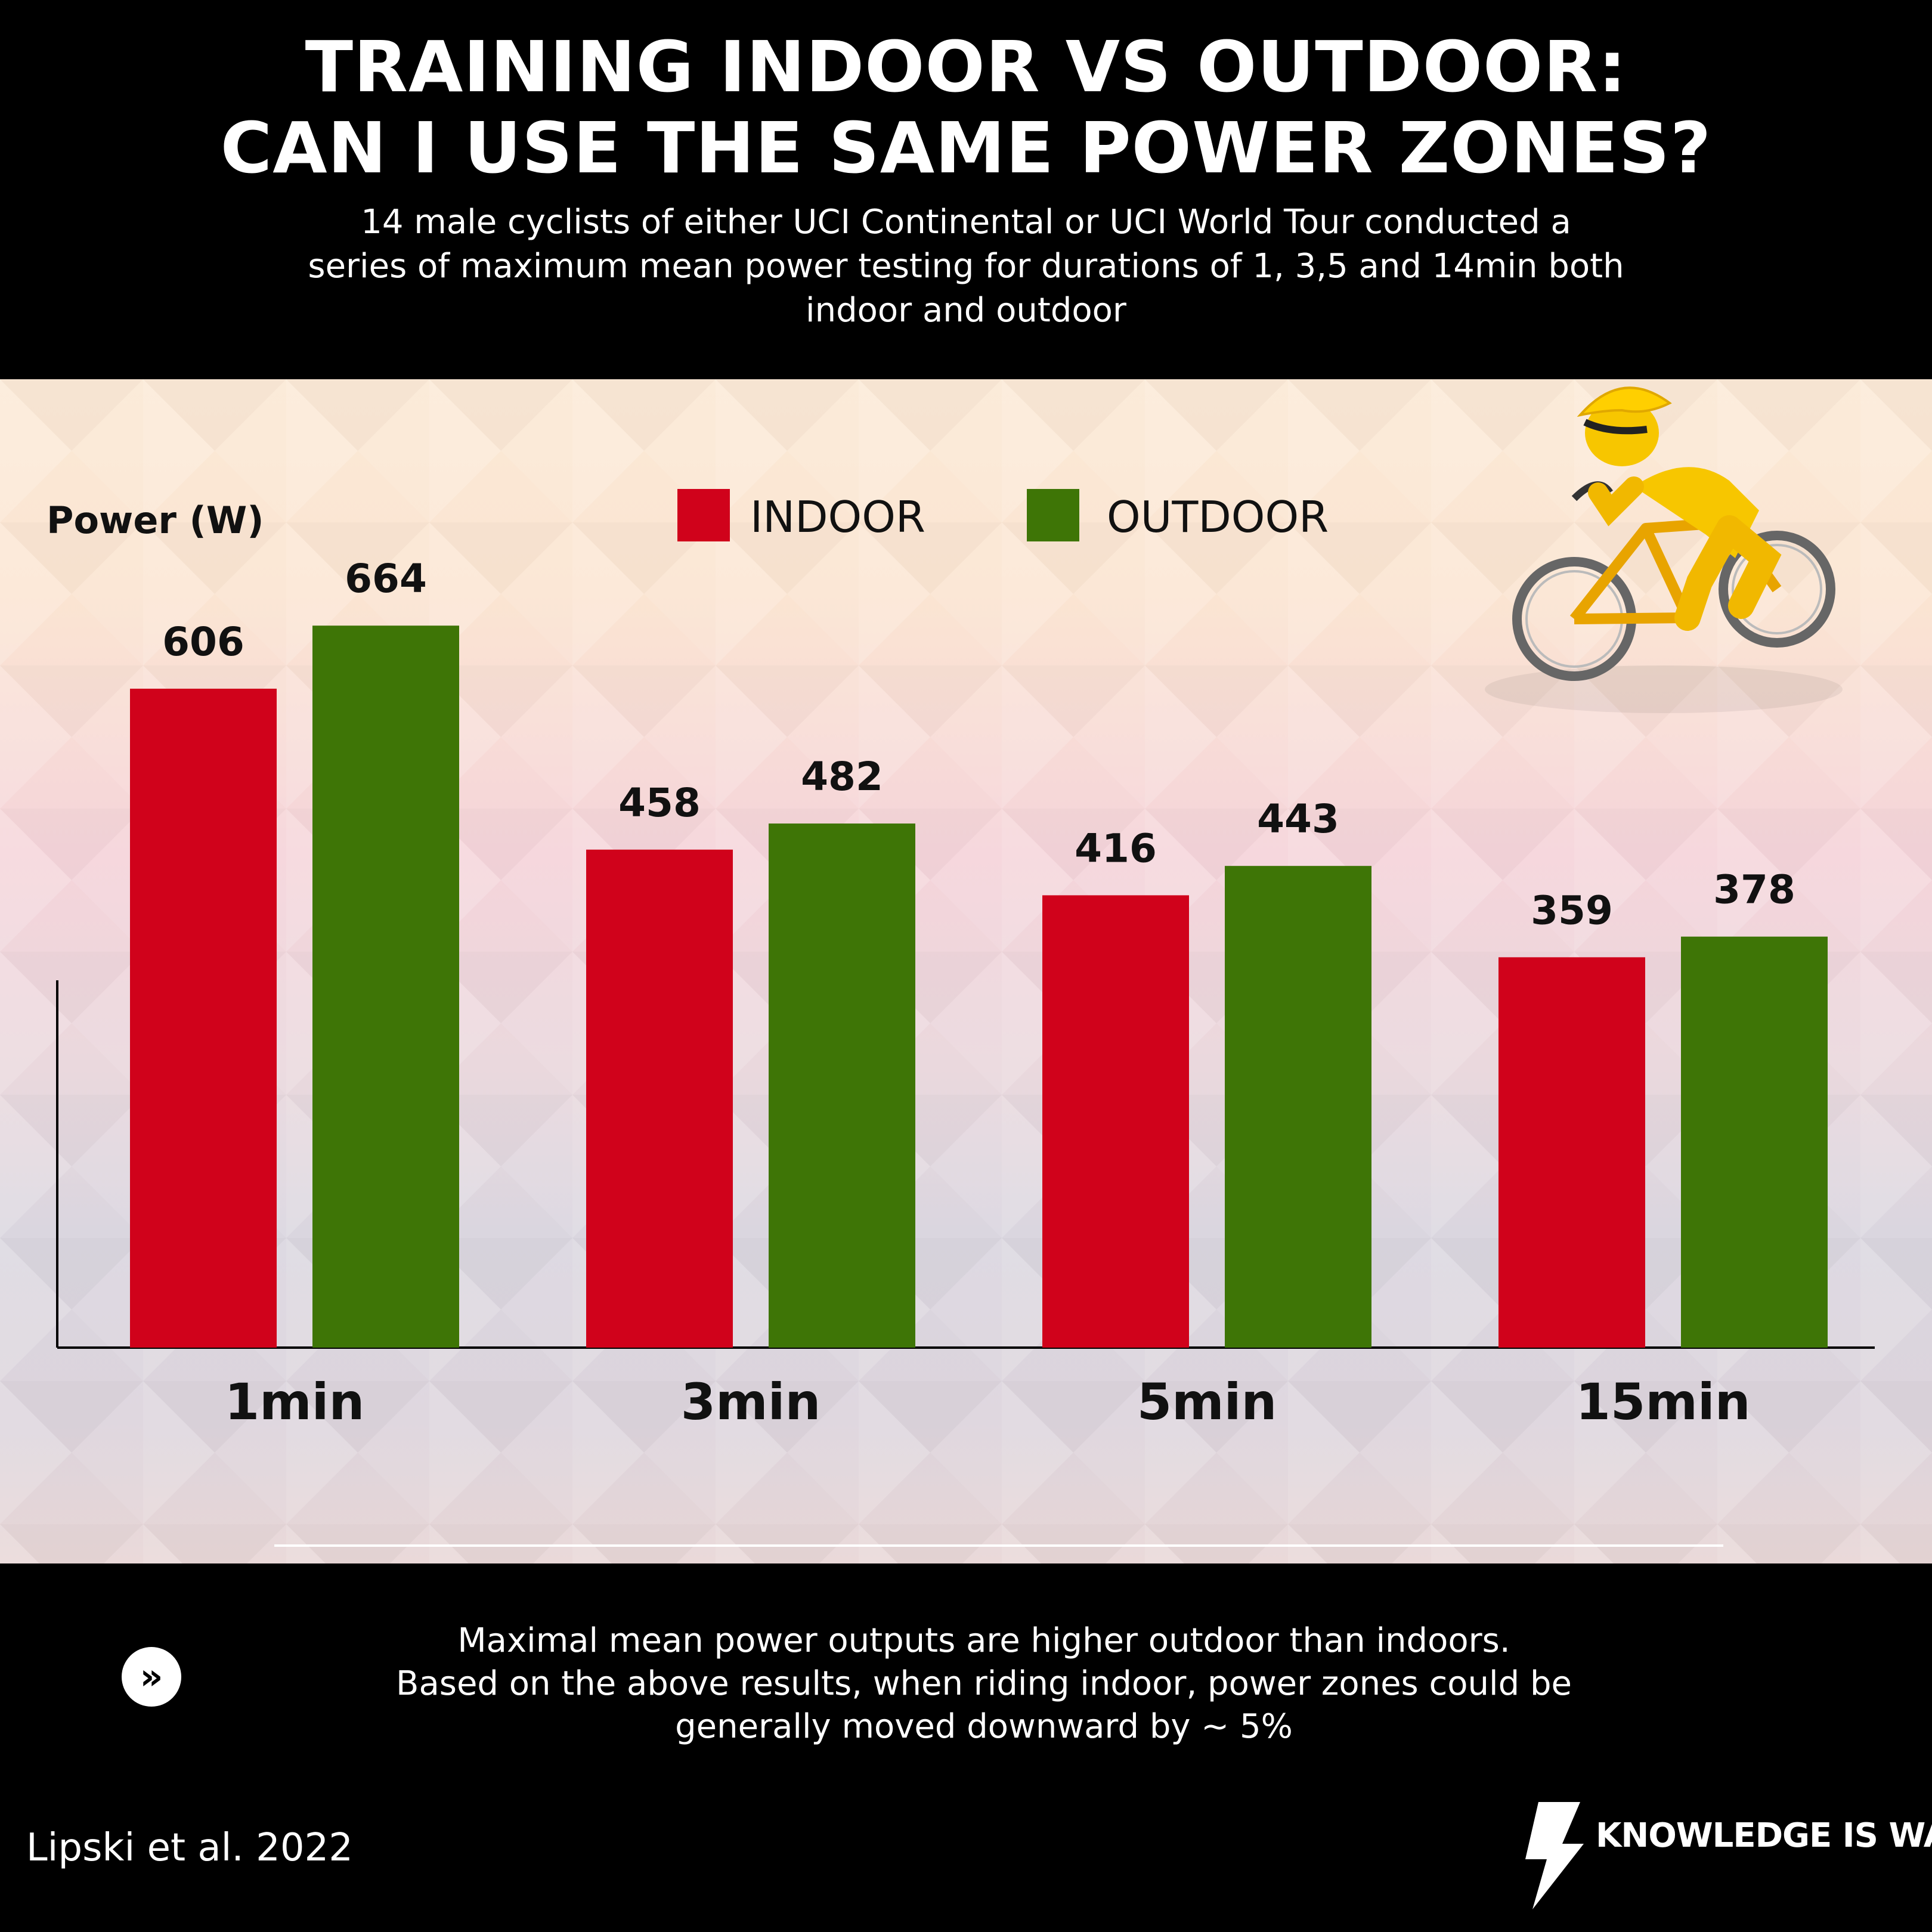  What do you see at coordinates (1754, 1142) in the screenshot?
I see `bar-outdoor-15min` at bounding box center [1754, 1142].